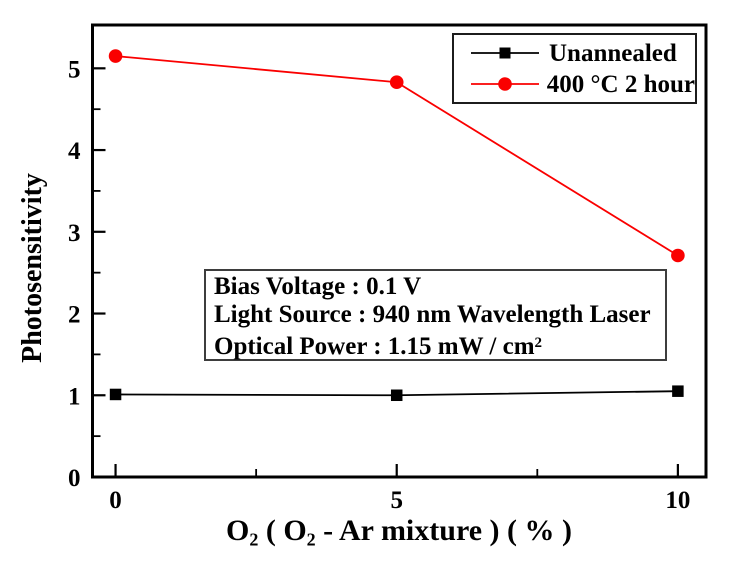 The image size is (737, 565). I want to click on x-axis-title-part: O, so click(237, 530).